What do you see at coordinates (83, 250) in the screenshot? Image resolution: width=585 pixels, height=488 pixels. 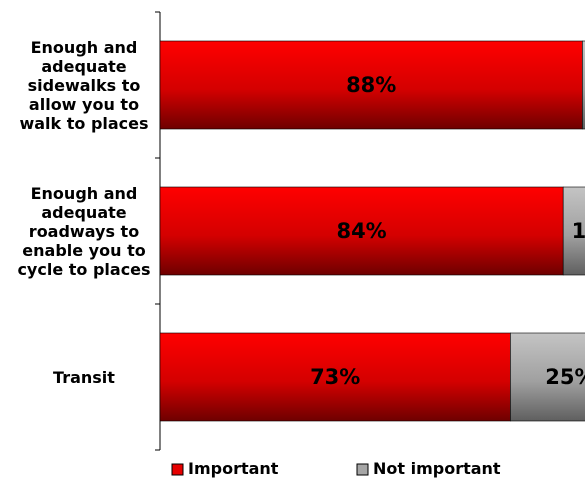 I see `category-label-line: enable you to` at bounding box center [83, 250].